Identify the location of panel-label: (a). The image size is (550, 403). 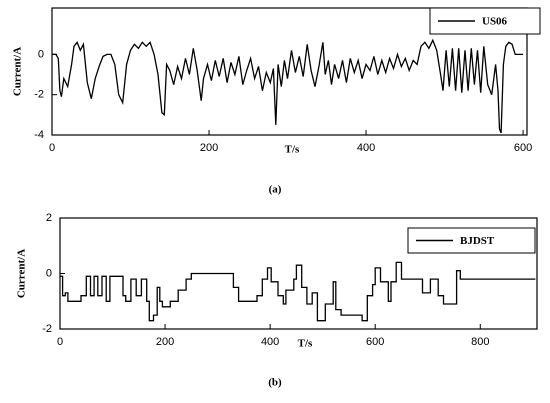
(275, 190).